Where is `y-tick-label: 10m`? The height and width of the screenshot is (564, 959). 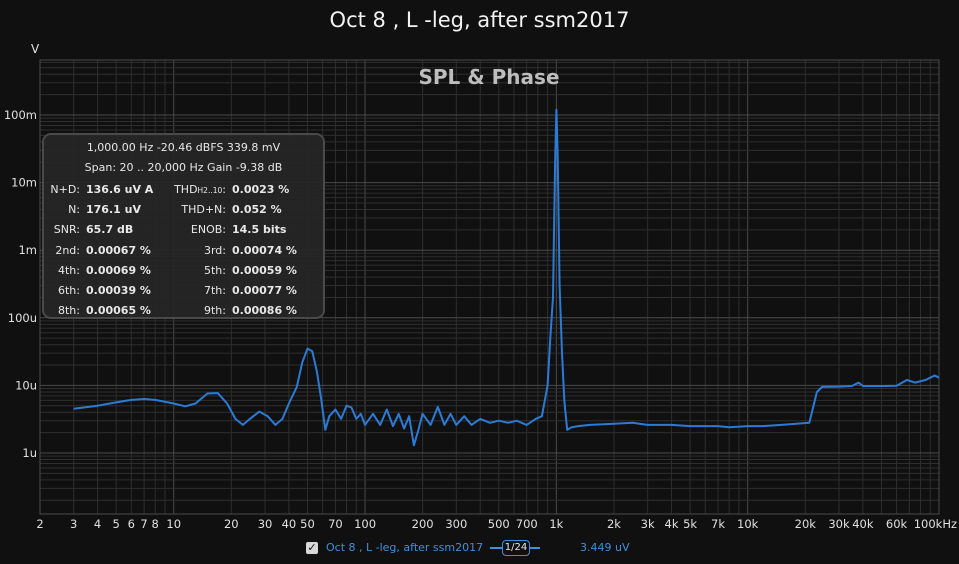 y-tick-label: 10m is located at coordinates (24, 183).